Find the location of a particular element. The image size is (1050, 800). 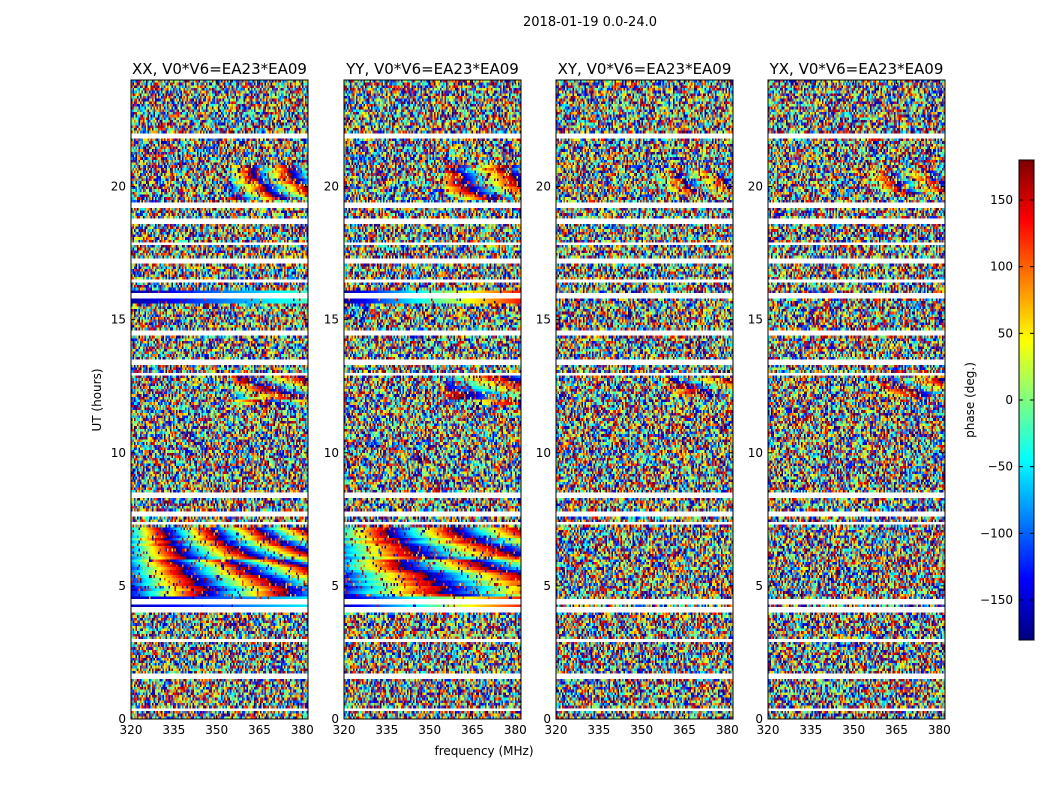

colorbar-tick-label: 0 is located at coordinates (1009, 400).